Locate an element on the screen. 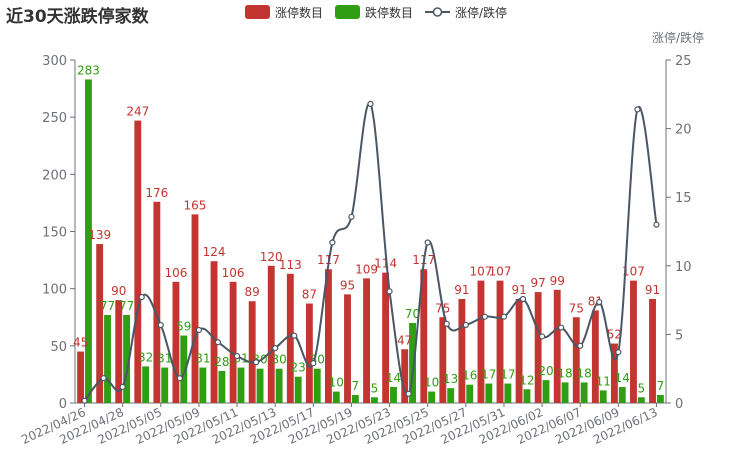  legend-label: 涨停/跌停 is located at coordinates (481, 12).